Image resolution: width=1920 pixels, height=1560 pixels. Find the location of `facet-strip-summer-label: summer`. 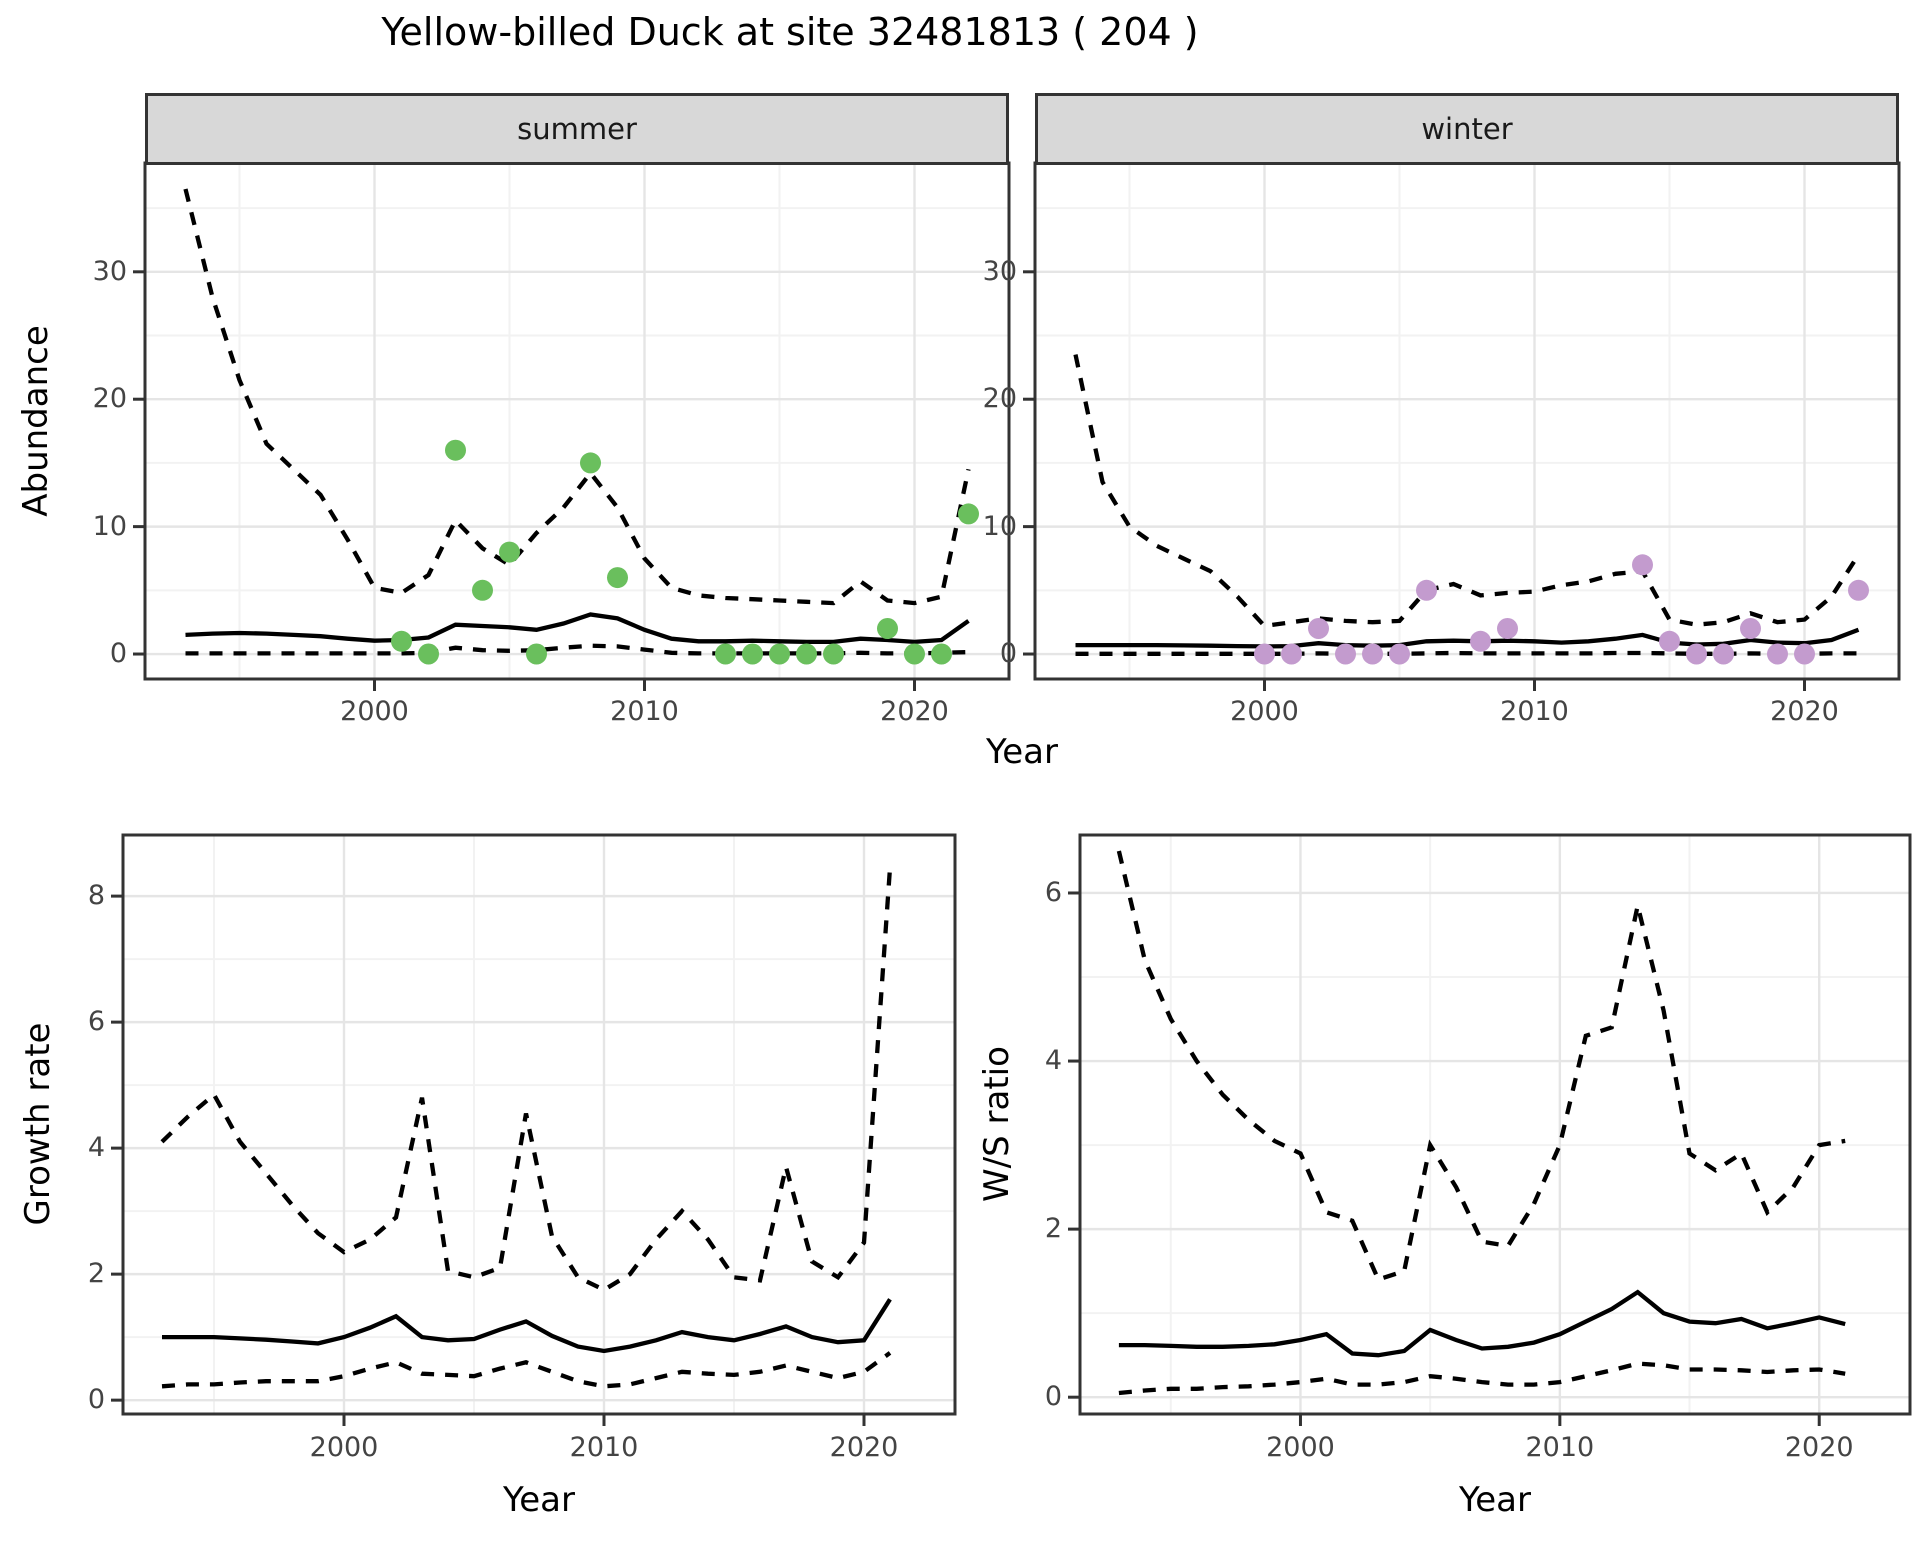

facet-strip-summer-label: summer is located at coordinates (577, 129).